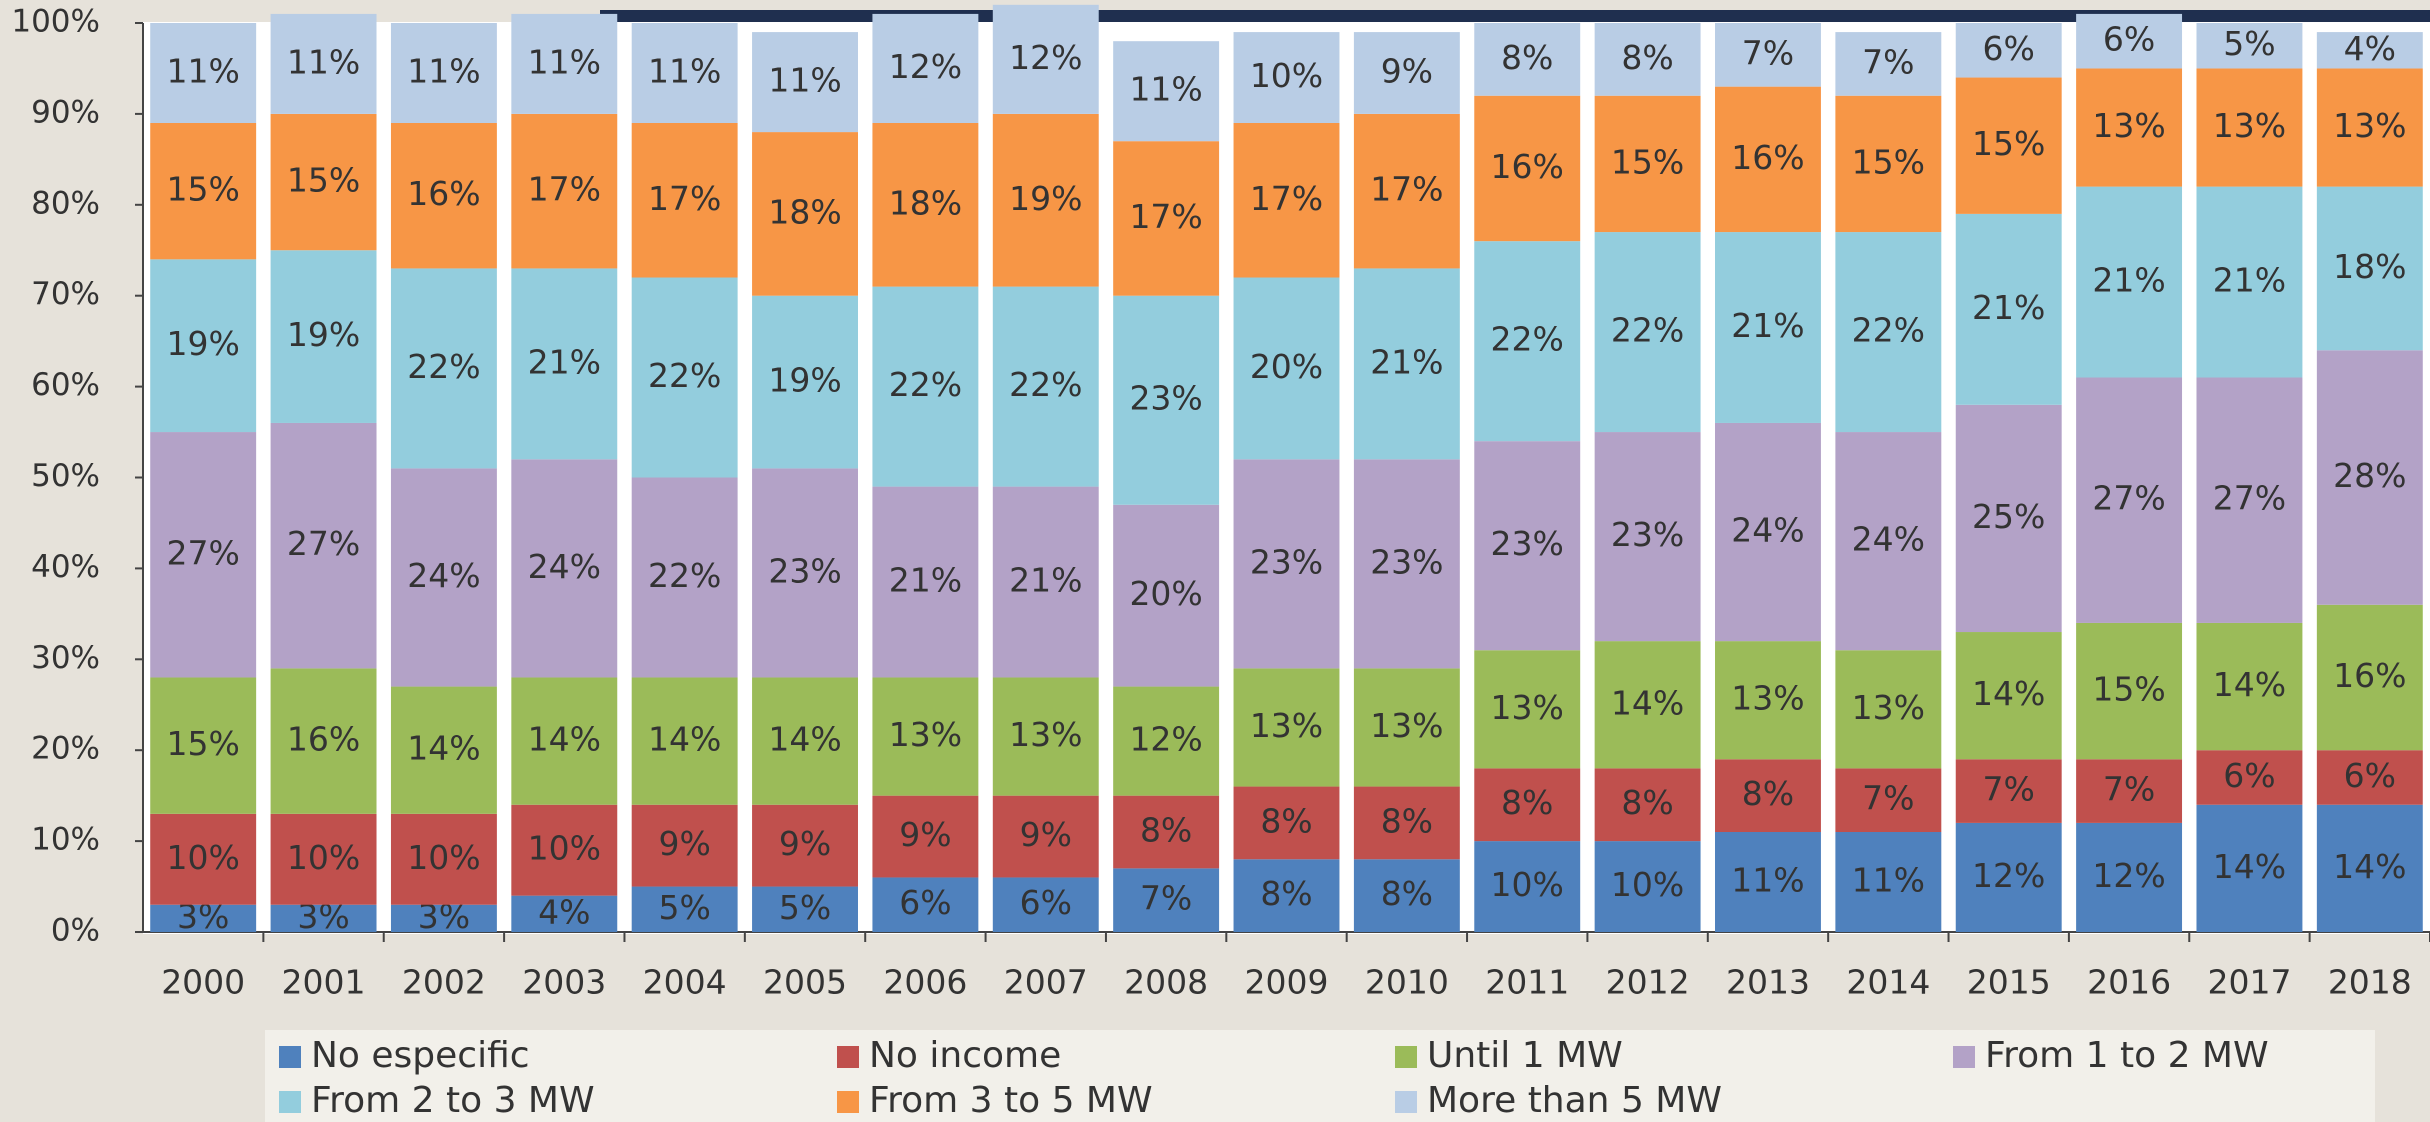 The height and width of the screenshot is (1122, 2430). I want to click on x-tick-label: 2002, so click(444, 982).